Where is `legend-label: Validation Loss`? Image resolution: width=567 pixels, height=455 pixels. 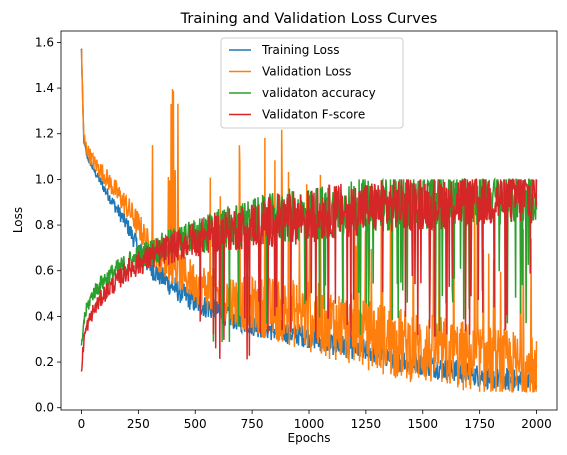
legend-label: Validation Loss is located at coordinates (306, 72).